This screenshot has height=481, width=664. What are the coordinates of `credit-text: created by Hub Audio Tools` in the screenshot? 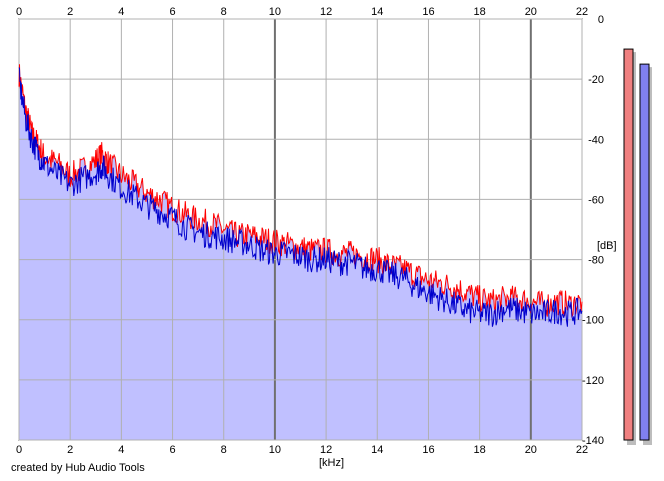 It's located at (78, 468).